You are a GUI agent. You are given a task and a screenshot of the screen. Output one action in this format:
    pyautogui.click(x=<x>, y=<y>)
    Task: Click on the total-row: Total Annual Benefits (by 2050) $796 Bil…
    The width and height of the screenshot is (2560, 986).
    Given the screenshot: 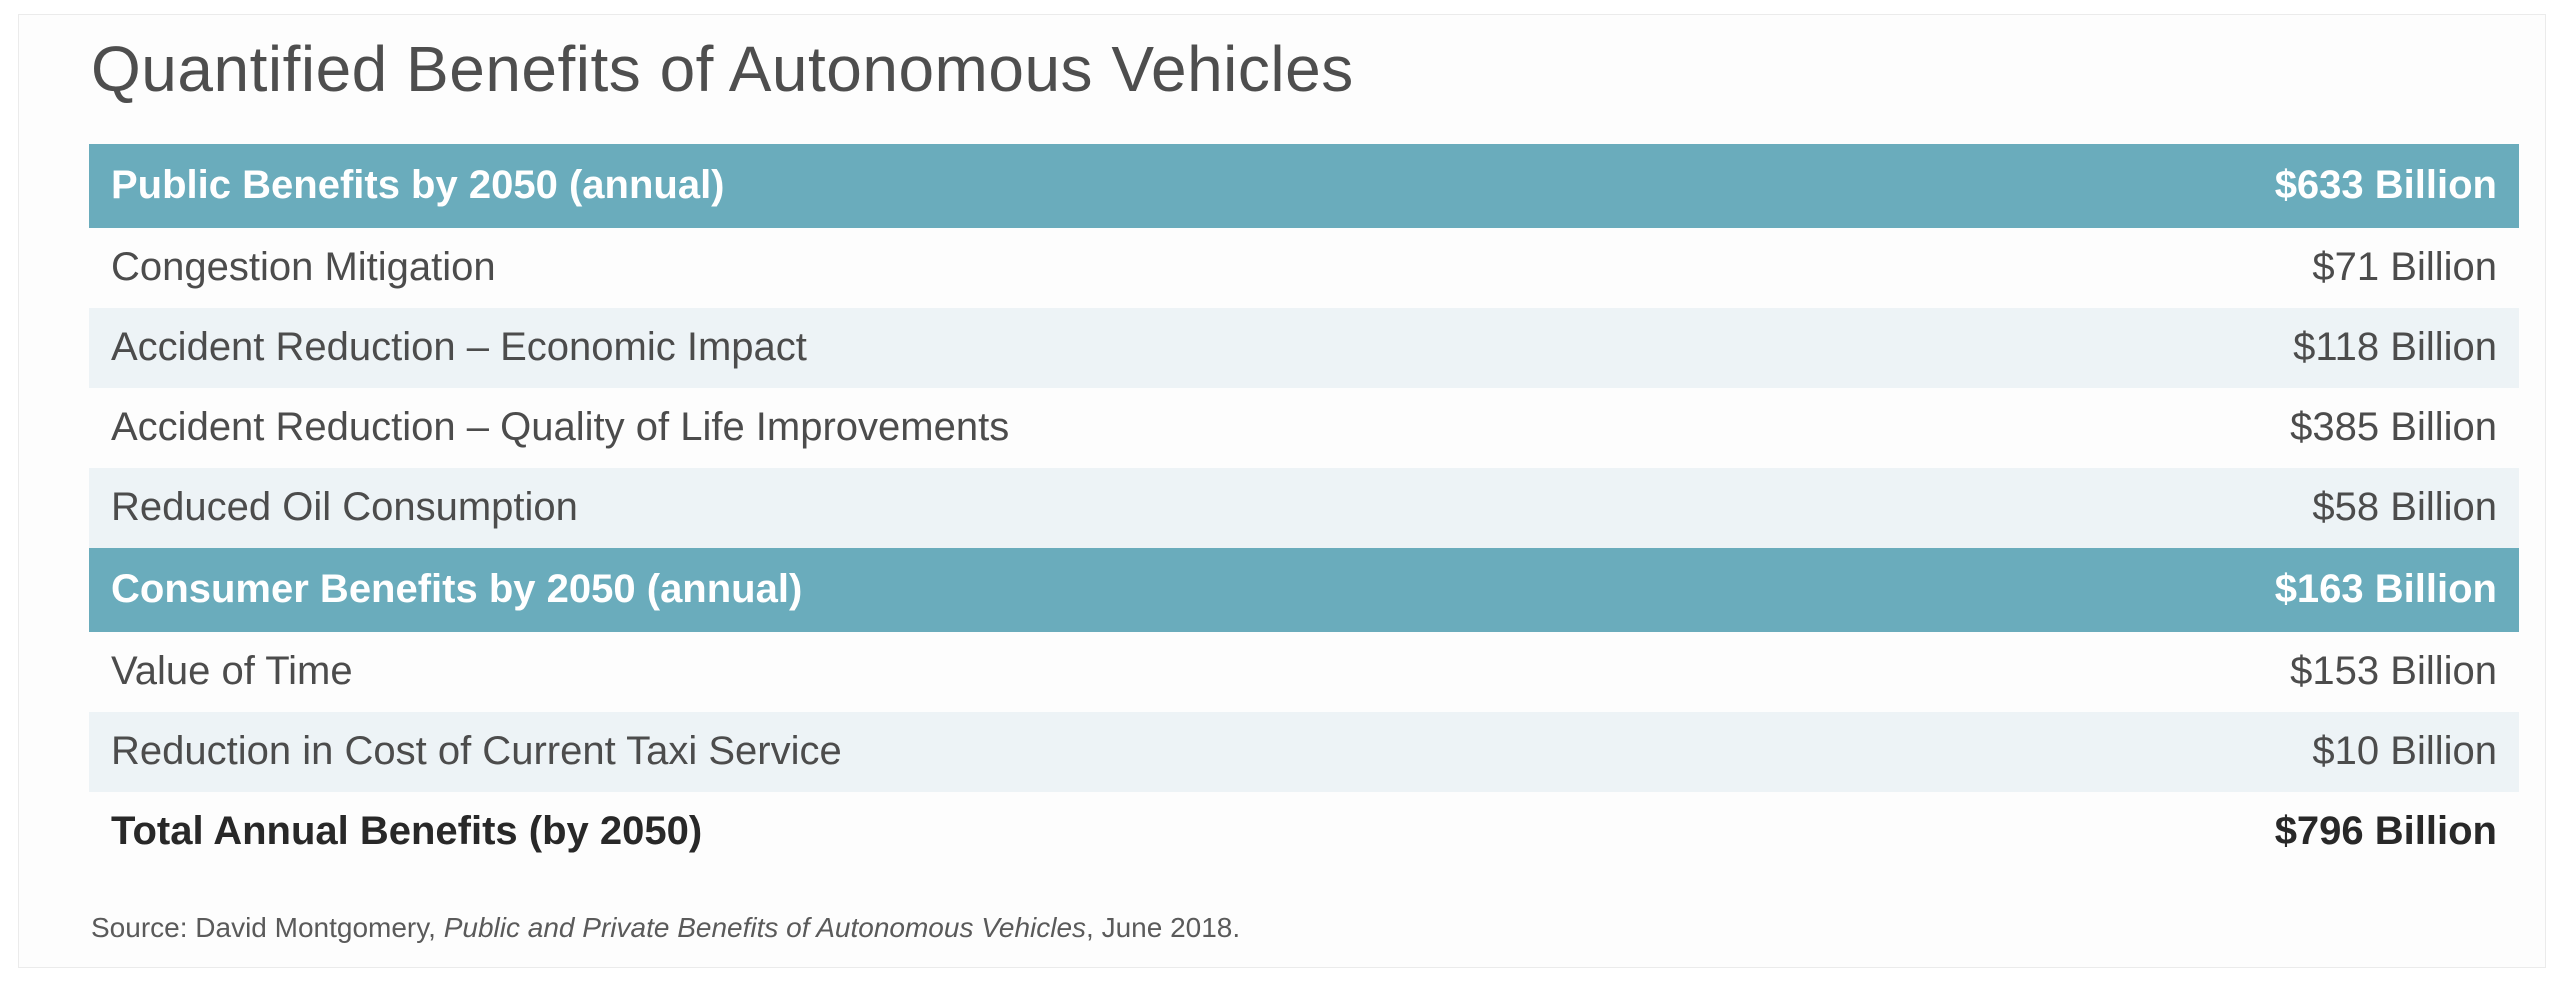 What is the action you would take?
    pyautogui.click(x=1304, y=831)
    